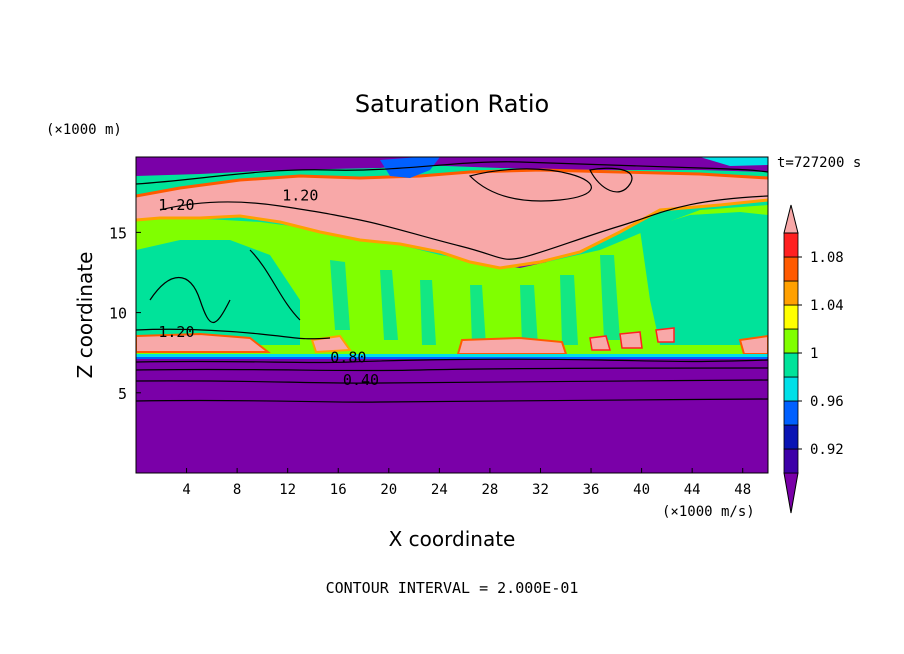 Image resolution: width=904 pixels, height=654 pixels. I want to click on x-tick-label: 4, so click(186, 490).